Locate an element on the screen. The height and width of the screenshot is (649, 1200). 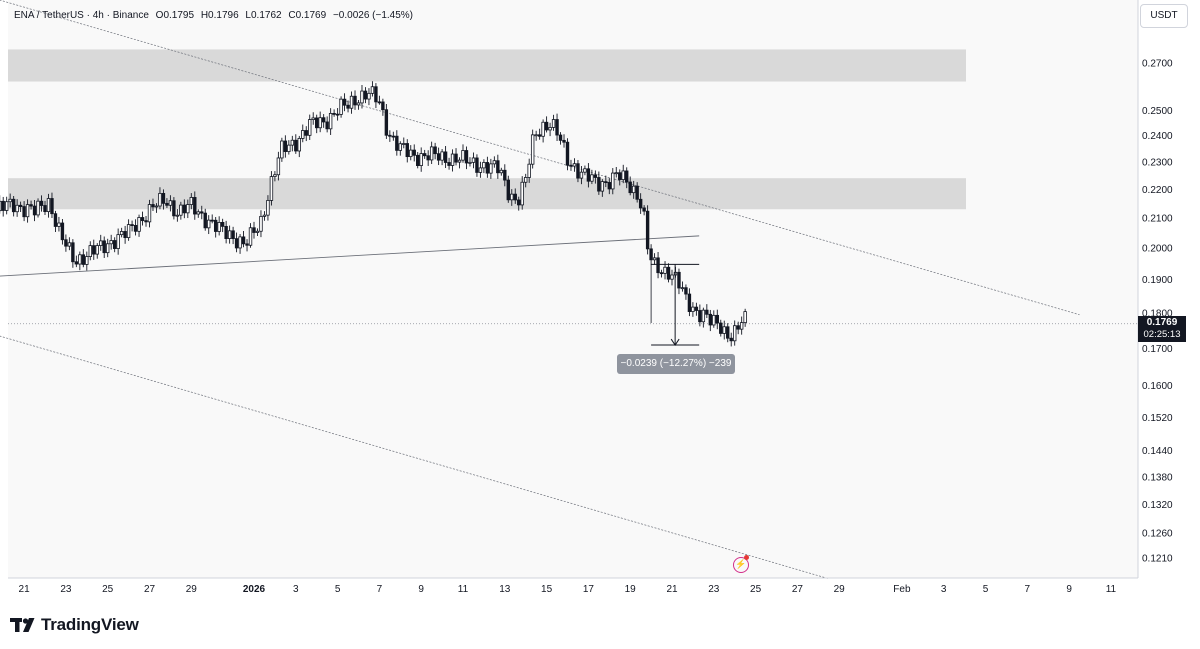
low-value: L0.1762 is located at coordinates (263, 15).